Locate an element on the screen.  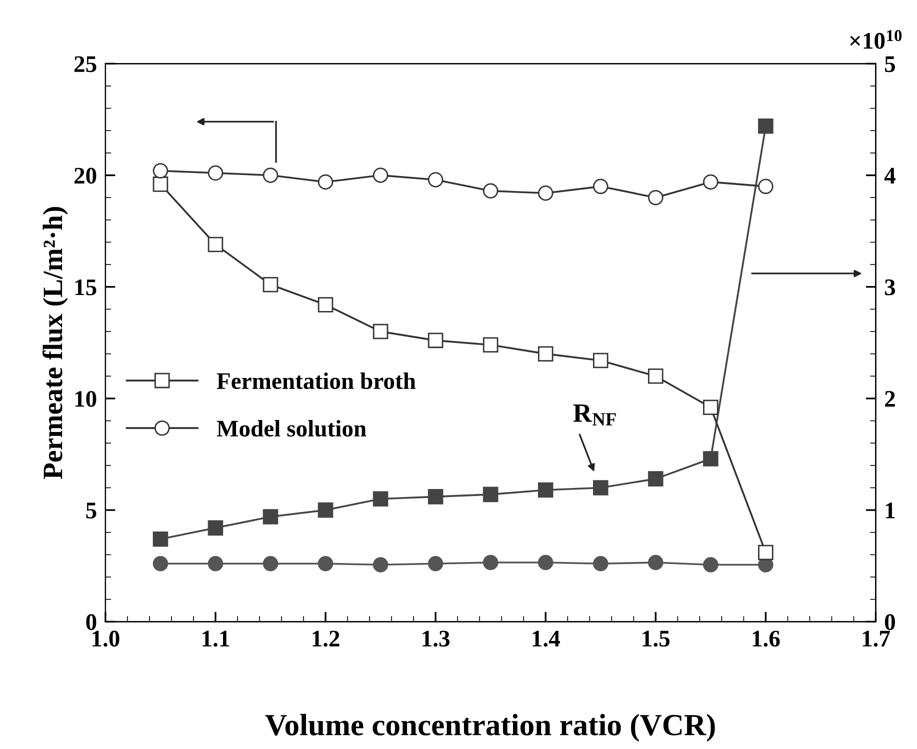
legend-label: Fermentation broth is located at coordinates (316, 381).